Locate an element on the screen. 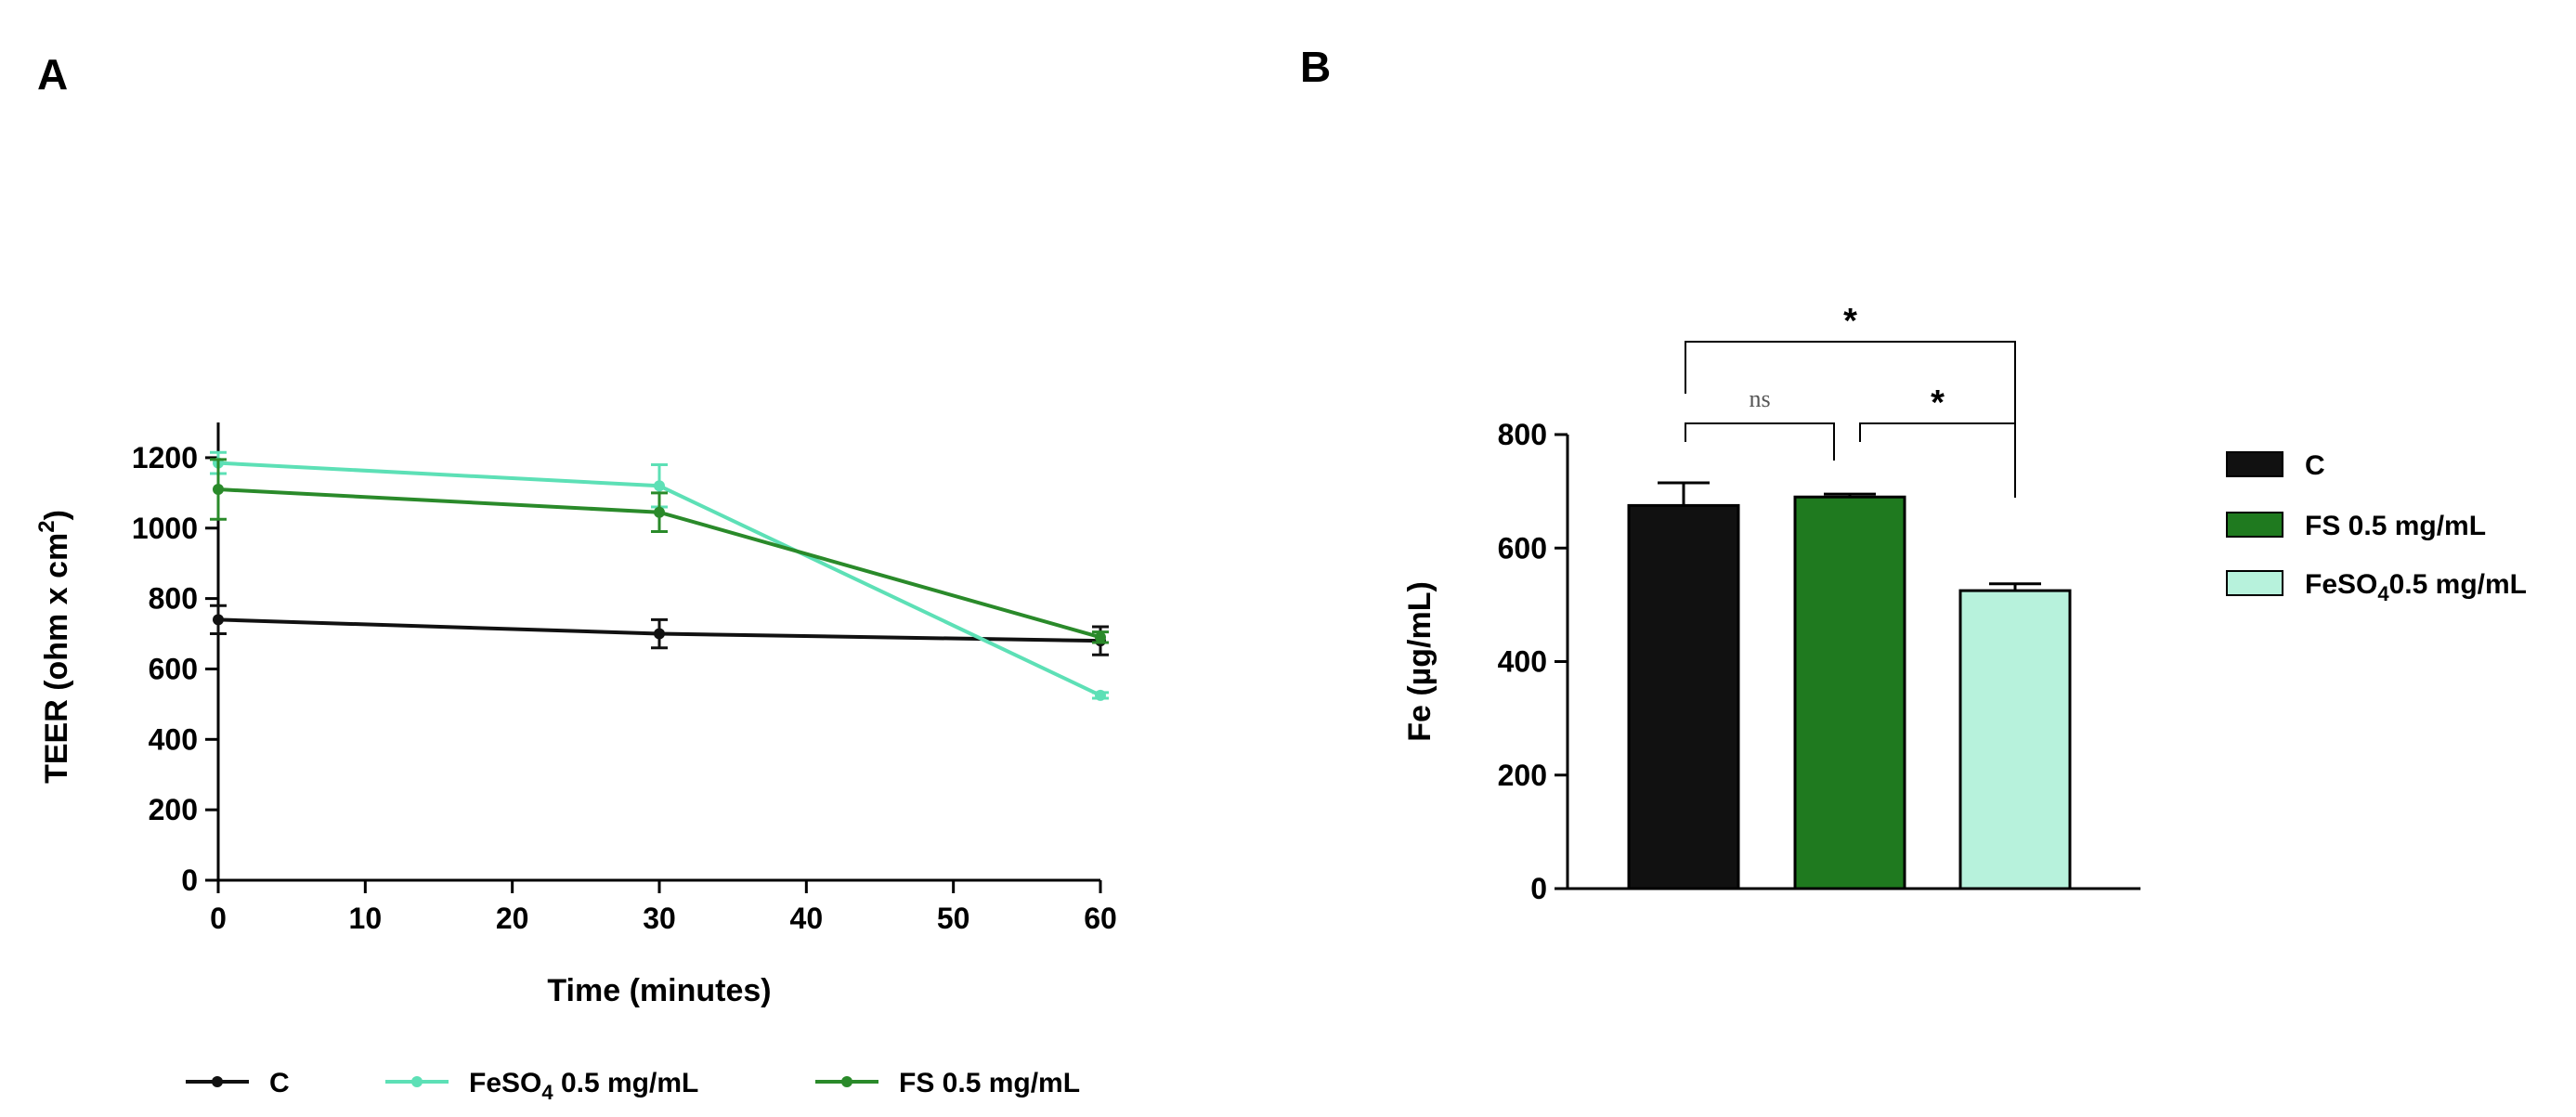 This screenshot has width=2576, height=1117. y-axis-title-superscript: 2 is located at coordinates (46, 526).